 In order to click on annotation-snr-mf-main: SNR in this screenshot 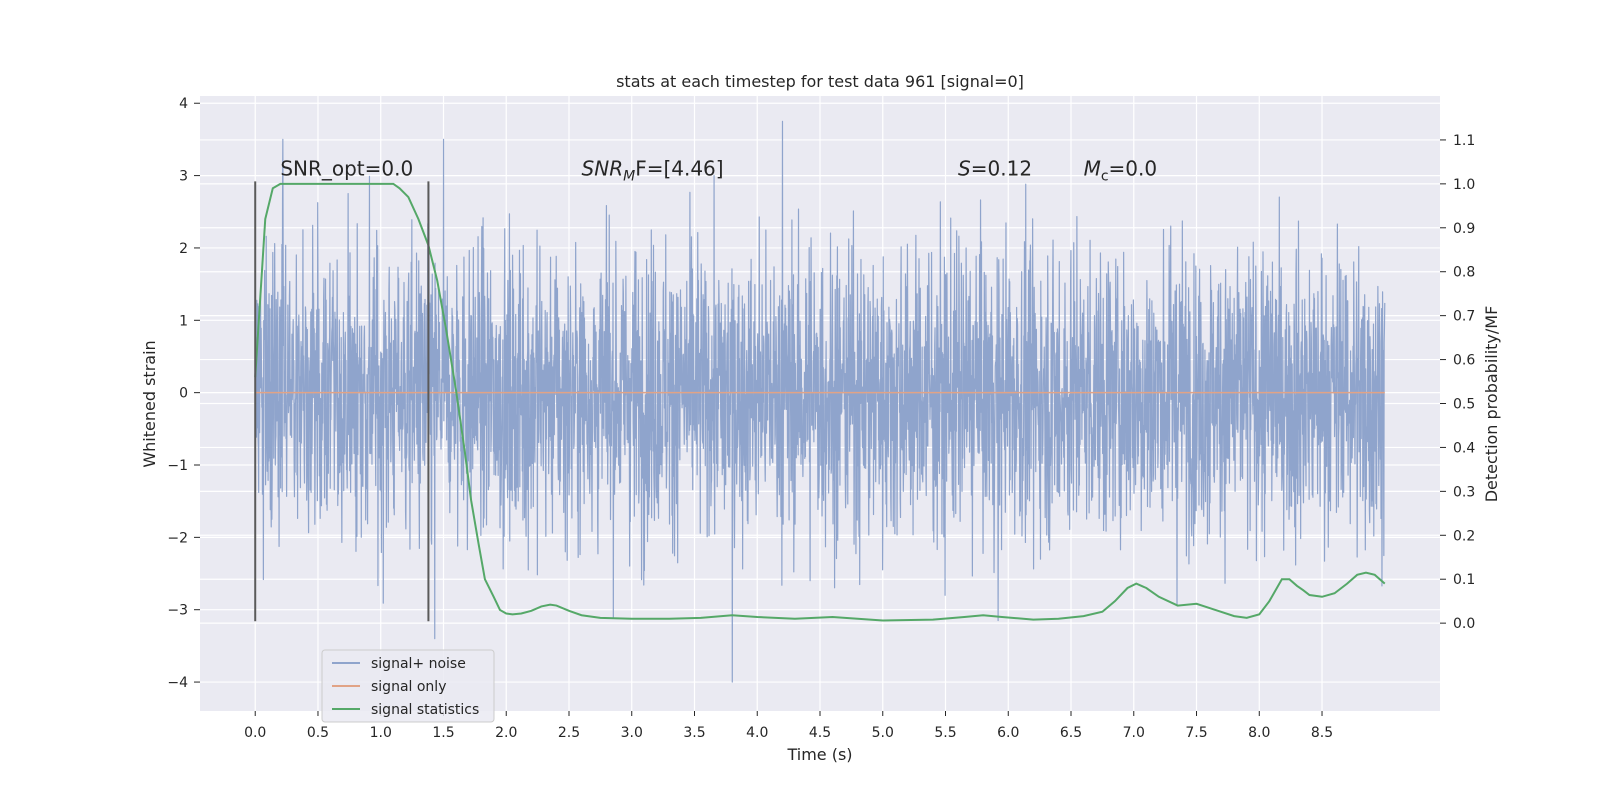, I will do `click(603, 169)`.